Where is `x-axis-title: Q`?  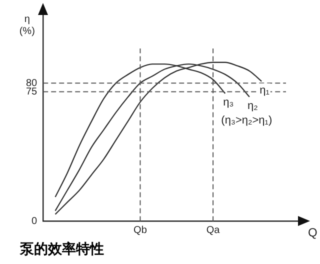
x-axis-title: Q is located at coordinates (313, 233).